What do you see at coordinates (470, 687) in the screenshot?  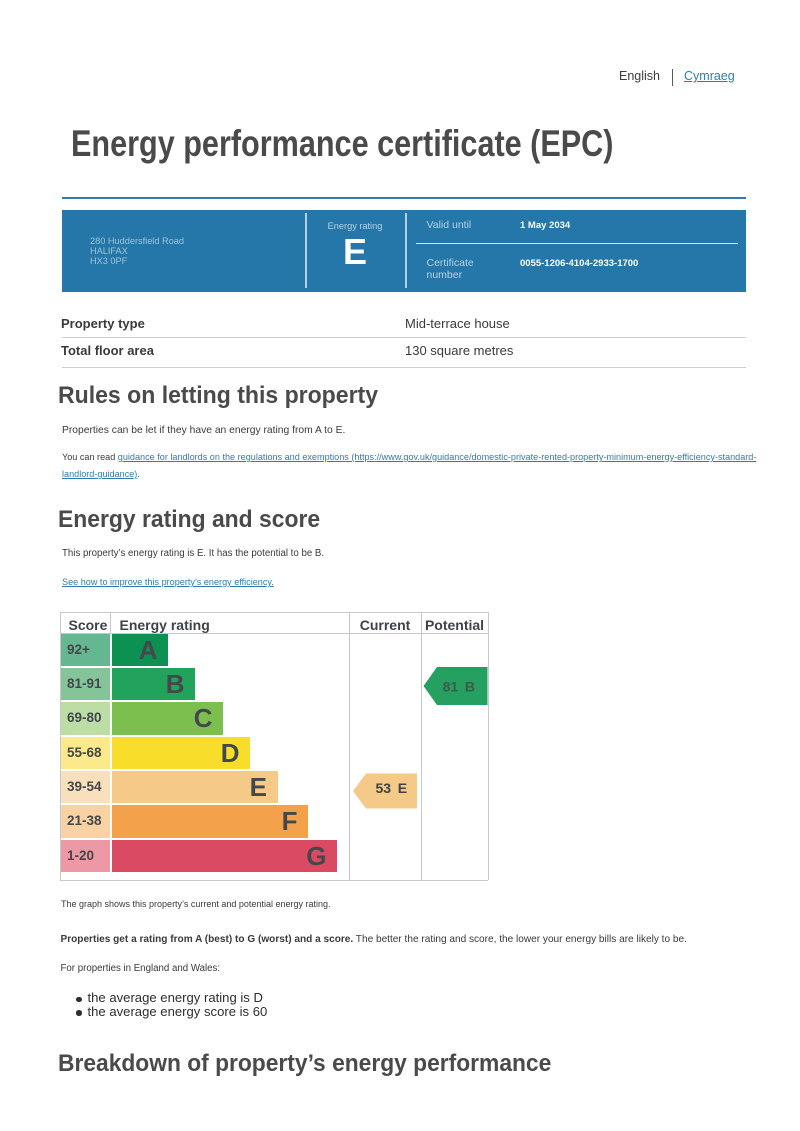 I see `svg-text: B` at bounding box center [470, 687].